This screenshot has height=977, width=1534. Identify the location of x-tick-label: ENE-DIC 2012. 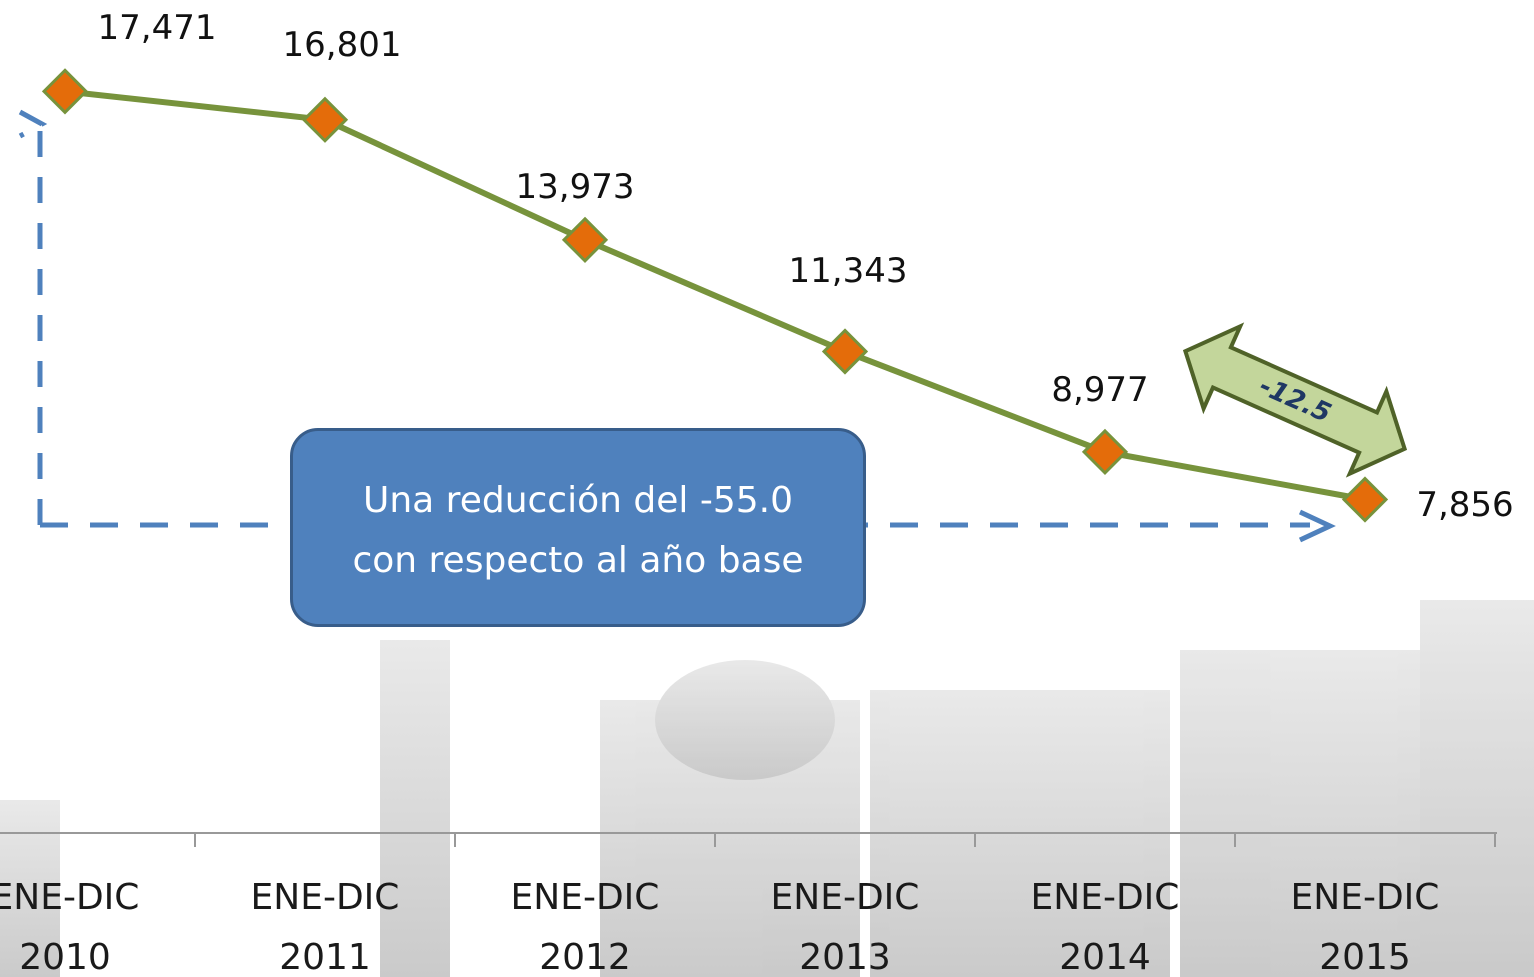
(585, 927).